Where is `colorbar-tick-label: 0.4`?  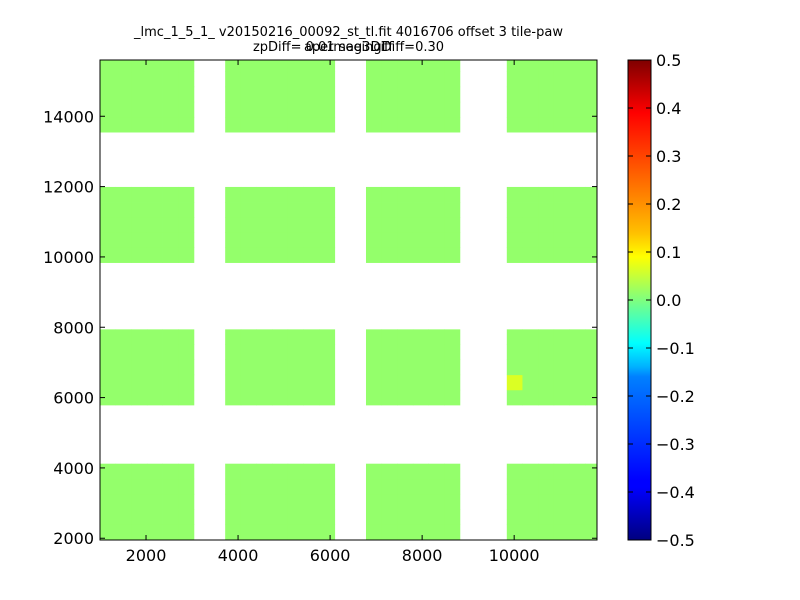 colorbar-tick-label: 0.4 is located at coordinates (668, 108).